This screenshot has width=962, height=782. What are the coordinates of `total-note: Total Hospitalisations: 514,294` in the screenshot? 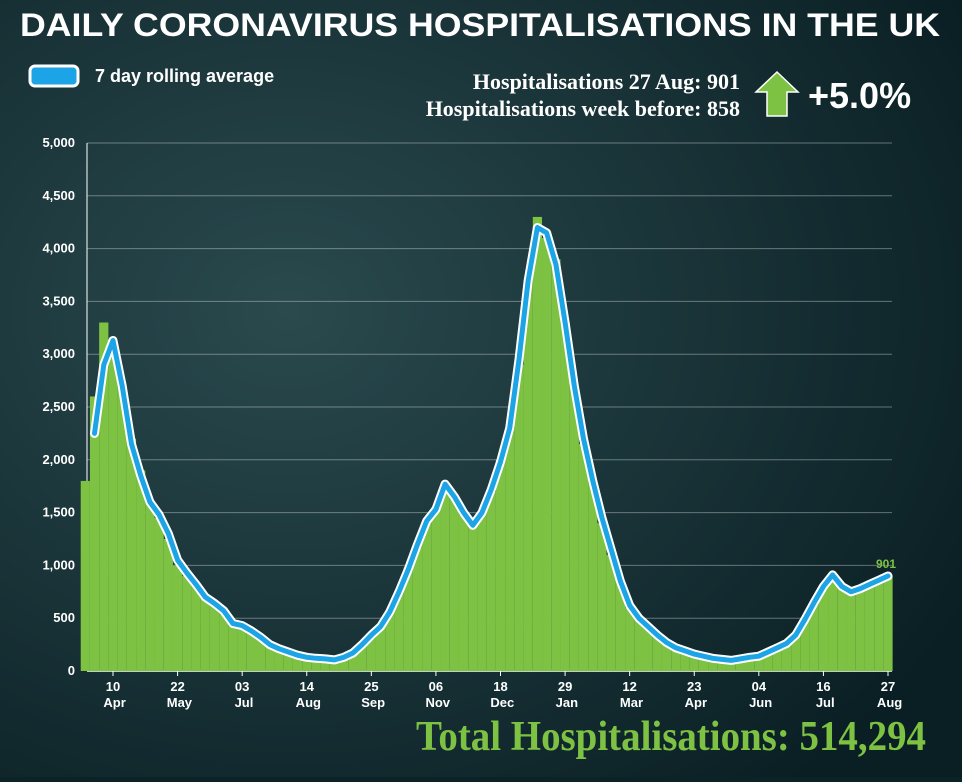 It's located at (671, 737).